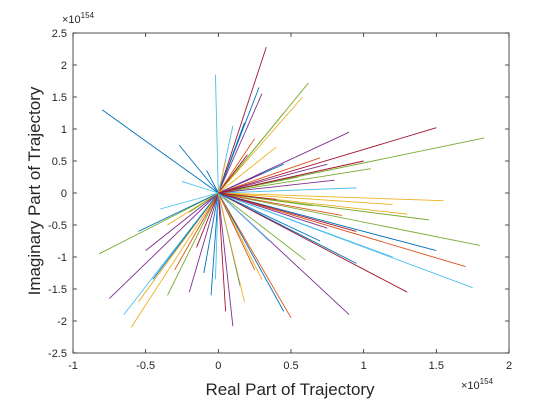  Describe the element at coordinates (290, 389) in the screenshot. I see `x-axis-label: Real Part of Trajectory` at that location.